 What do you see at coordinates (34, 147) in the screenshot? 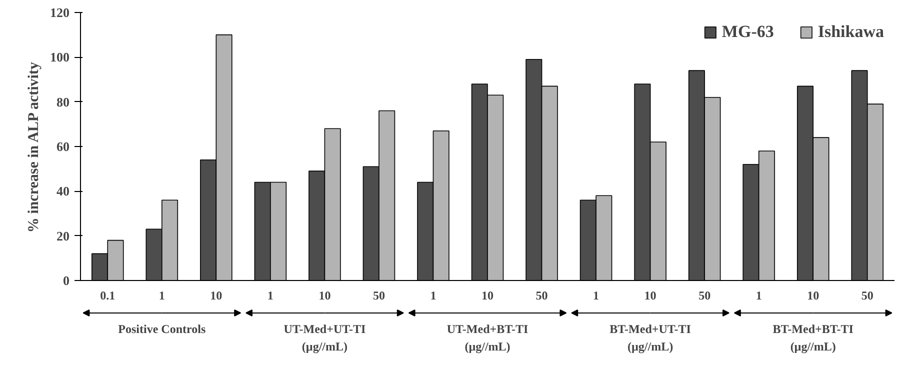
I see `y-axis-title: % increase in ALP activity` at bounding box center [34, 147].